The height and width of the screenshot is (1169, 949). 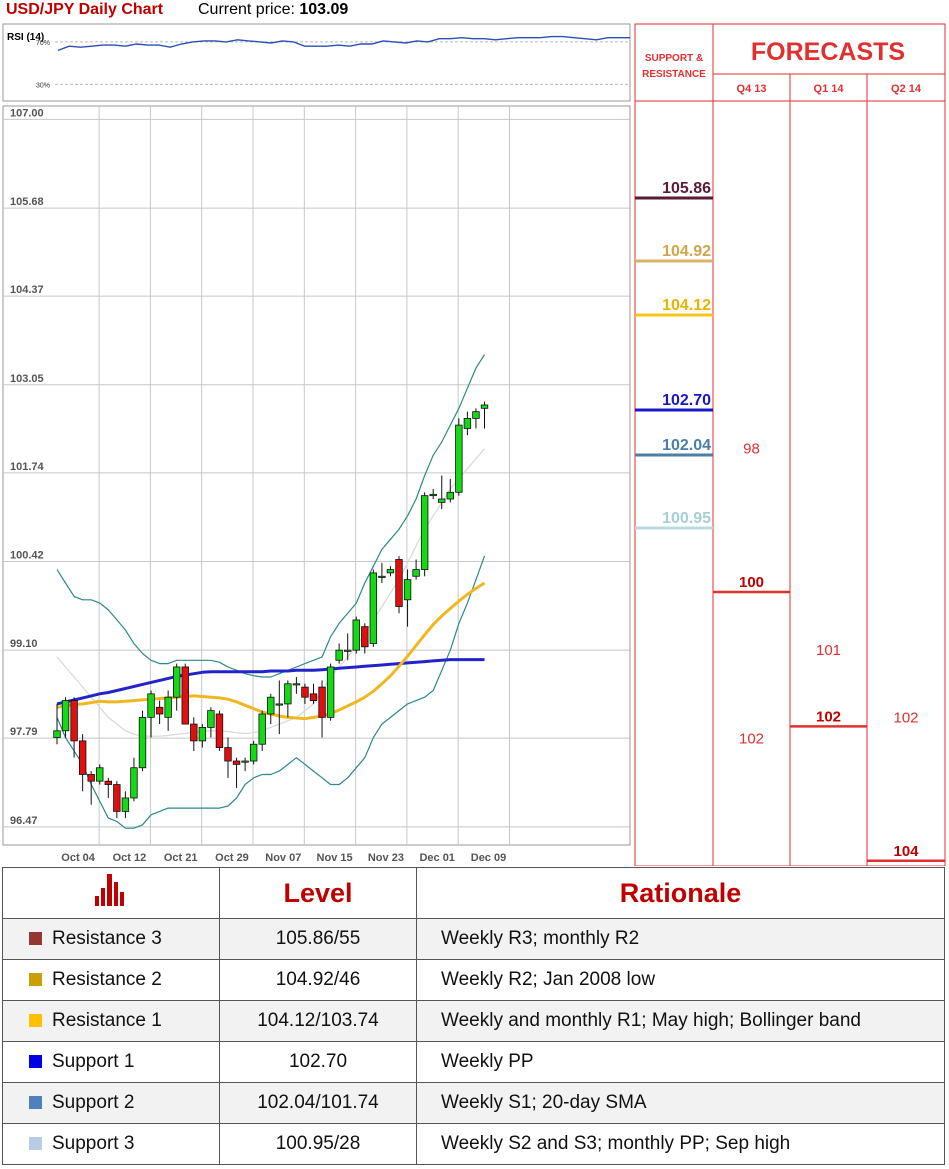 What do you see at coordinates (318, 1021) in the screenshot?
I see `level-value-cell: 104.12/103.74` at bounding box center [318, 1021].